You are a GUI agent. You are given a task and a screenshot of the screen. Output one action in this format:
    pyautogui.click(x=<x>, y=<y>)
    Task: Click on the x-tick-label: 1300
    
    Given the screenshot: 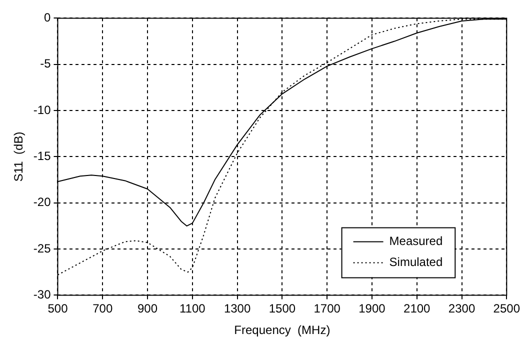 What is the action you would take?
    pyautogui.click(x=237, y=309)
    